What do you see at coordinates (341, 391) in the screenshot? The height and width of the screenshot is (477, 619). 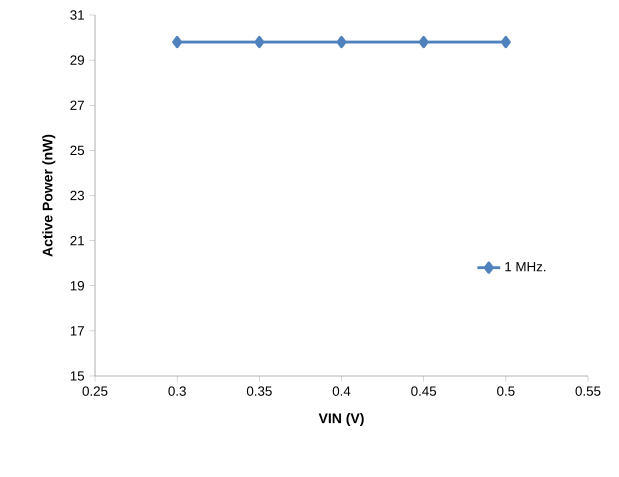 I see `x-tick-label: 0.4` at bounding box center [341, 391].